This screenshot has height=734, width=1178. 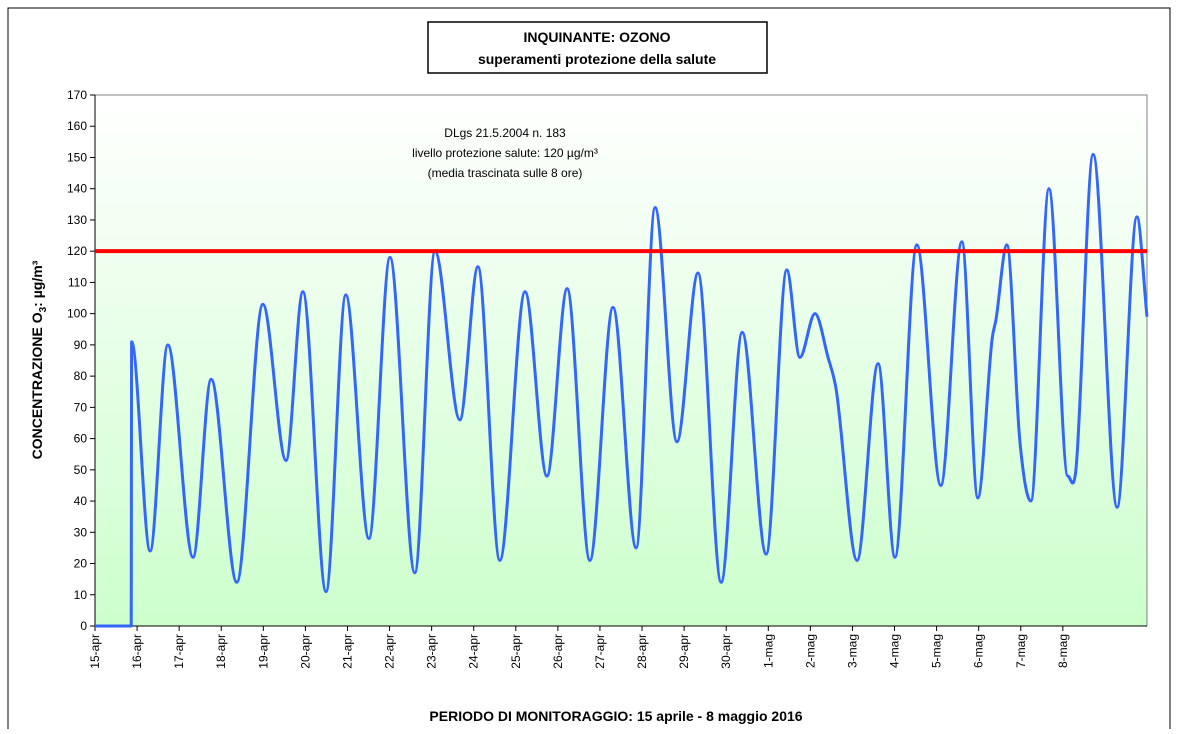 I want to click on y-tick-label: 110, so click(x=77, y=282).